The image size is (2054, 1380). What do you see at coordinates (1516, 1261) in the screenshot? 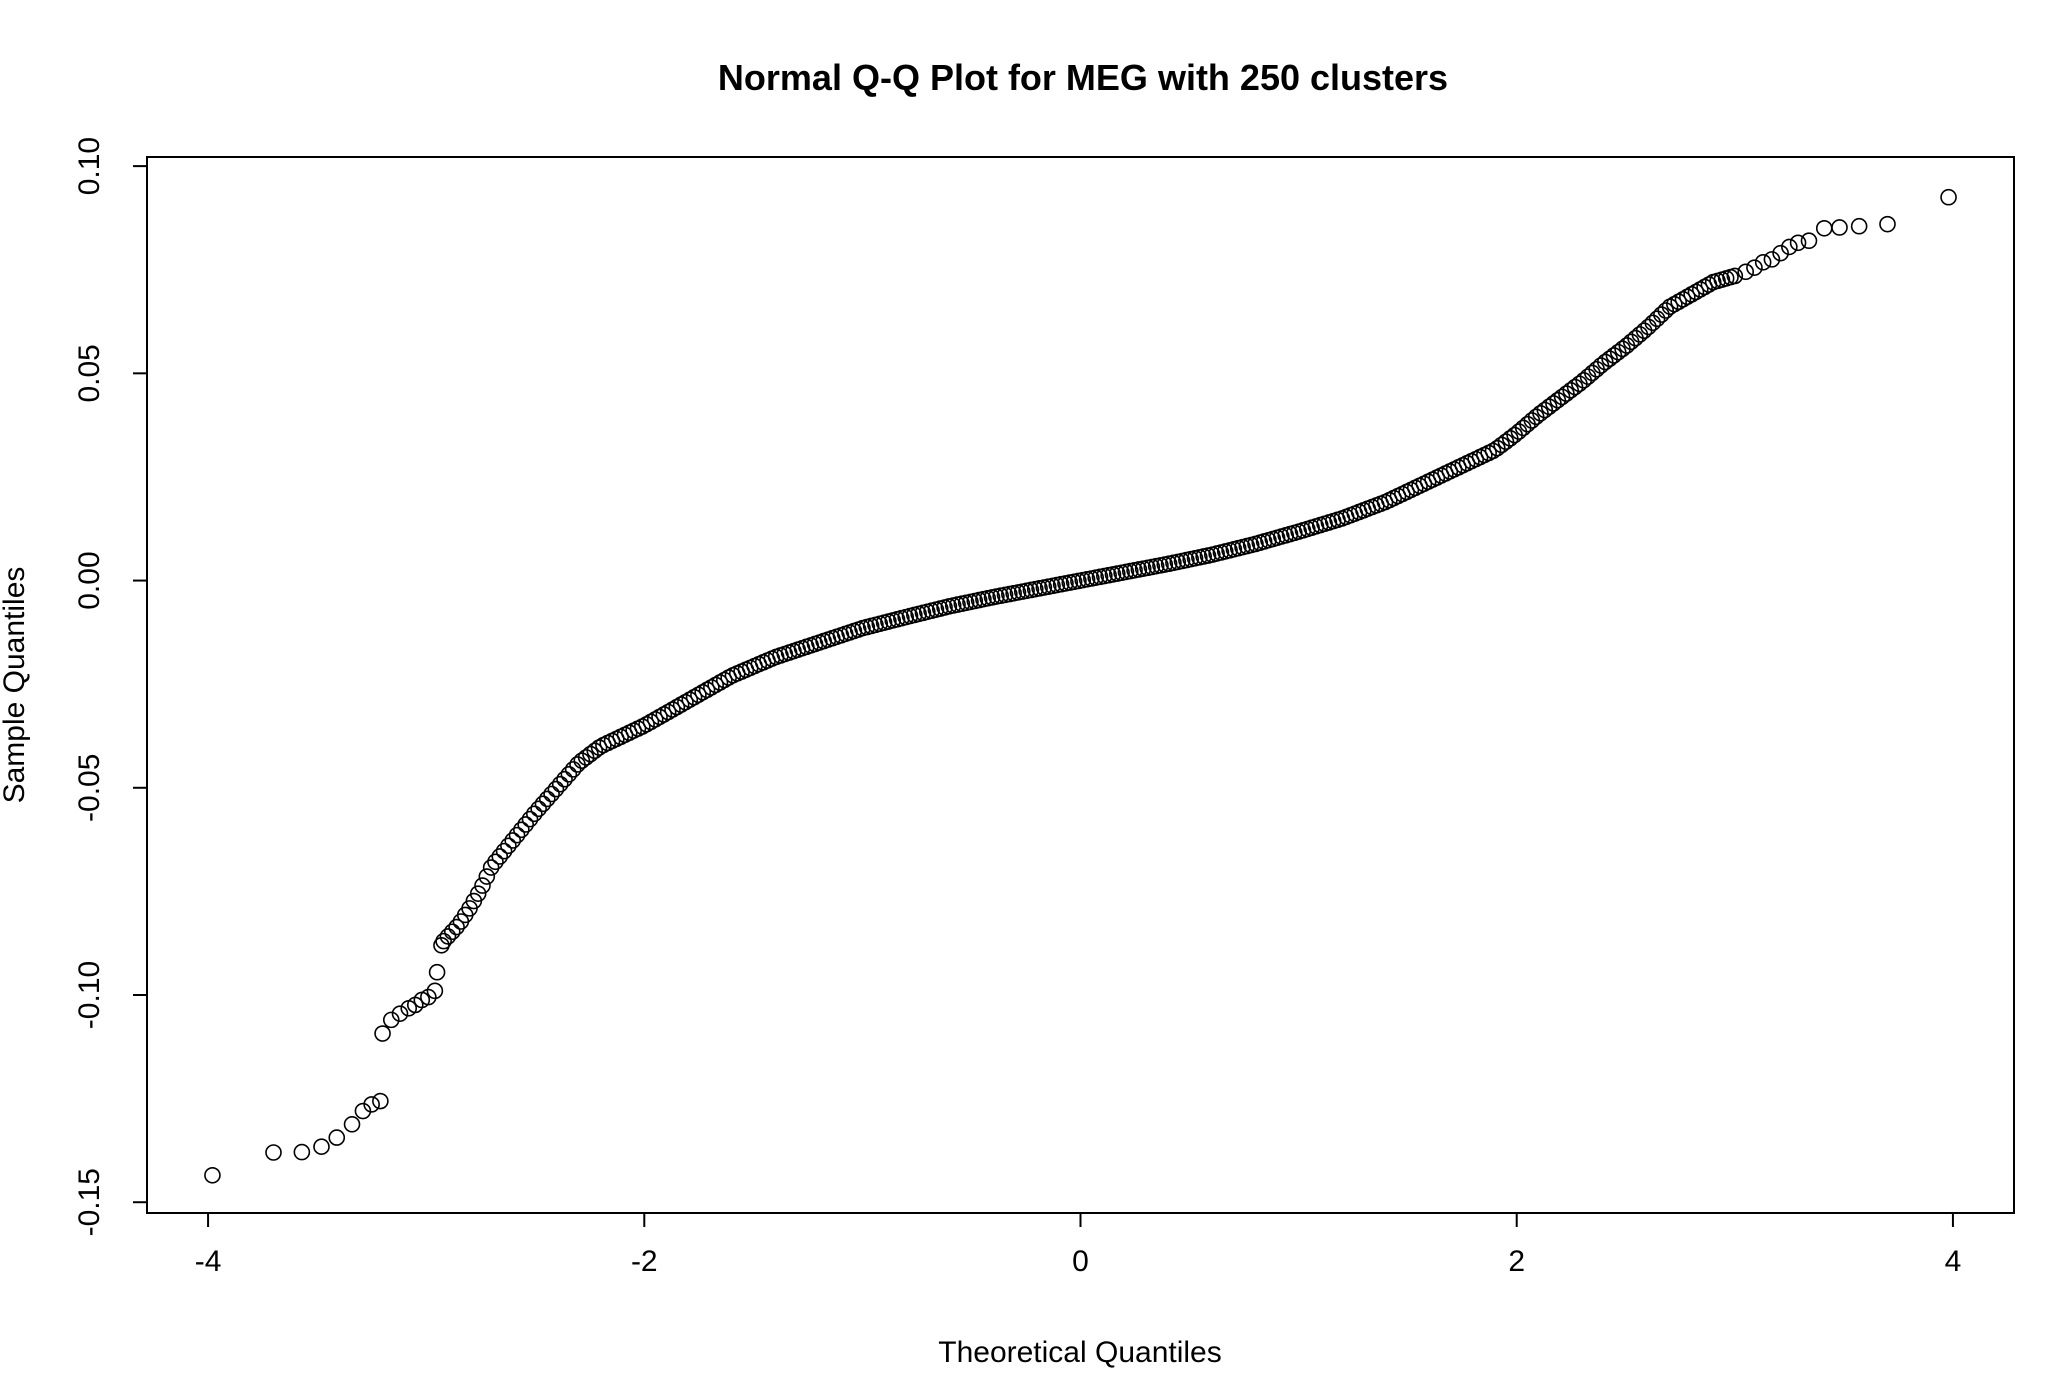
I see `x-tick-label: 2` at bounding box center [1516, 1261].